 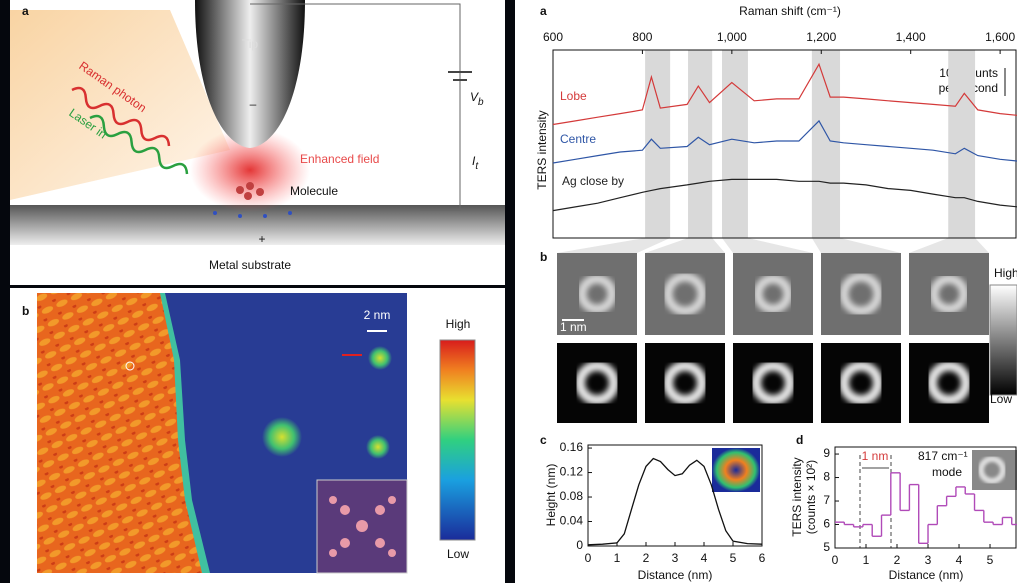 I want to click on current-label: It, so click(x=475, y=162).